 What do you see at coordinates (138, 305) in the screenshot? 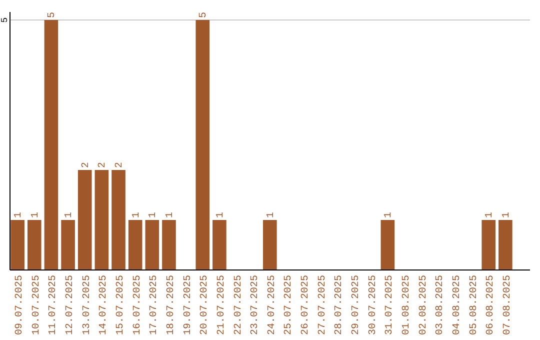
I see `x-tick-label: 16.07.2025` at bounding box center [138, 305].